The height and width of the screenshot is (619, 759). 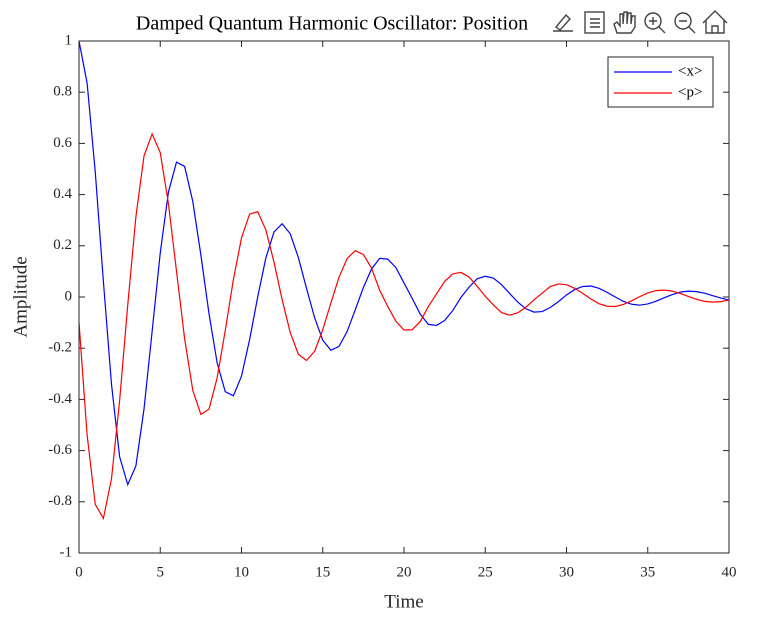 I want to click on x-tick-label: 15, so click(x=322, y=572).